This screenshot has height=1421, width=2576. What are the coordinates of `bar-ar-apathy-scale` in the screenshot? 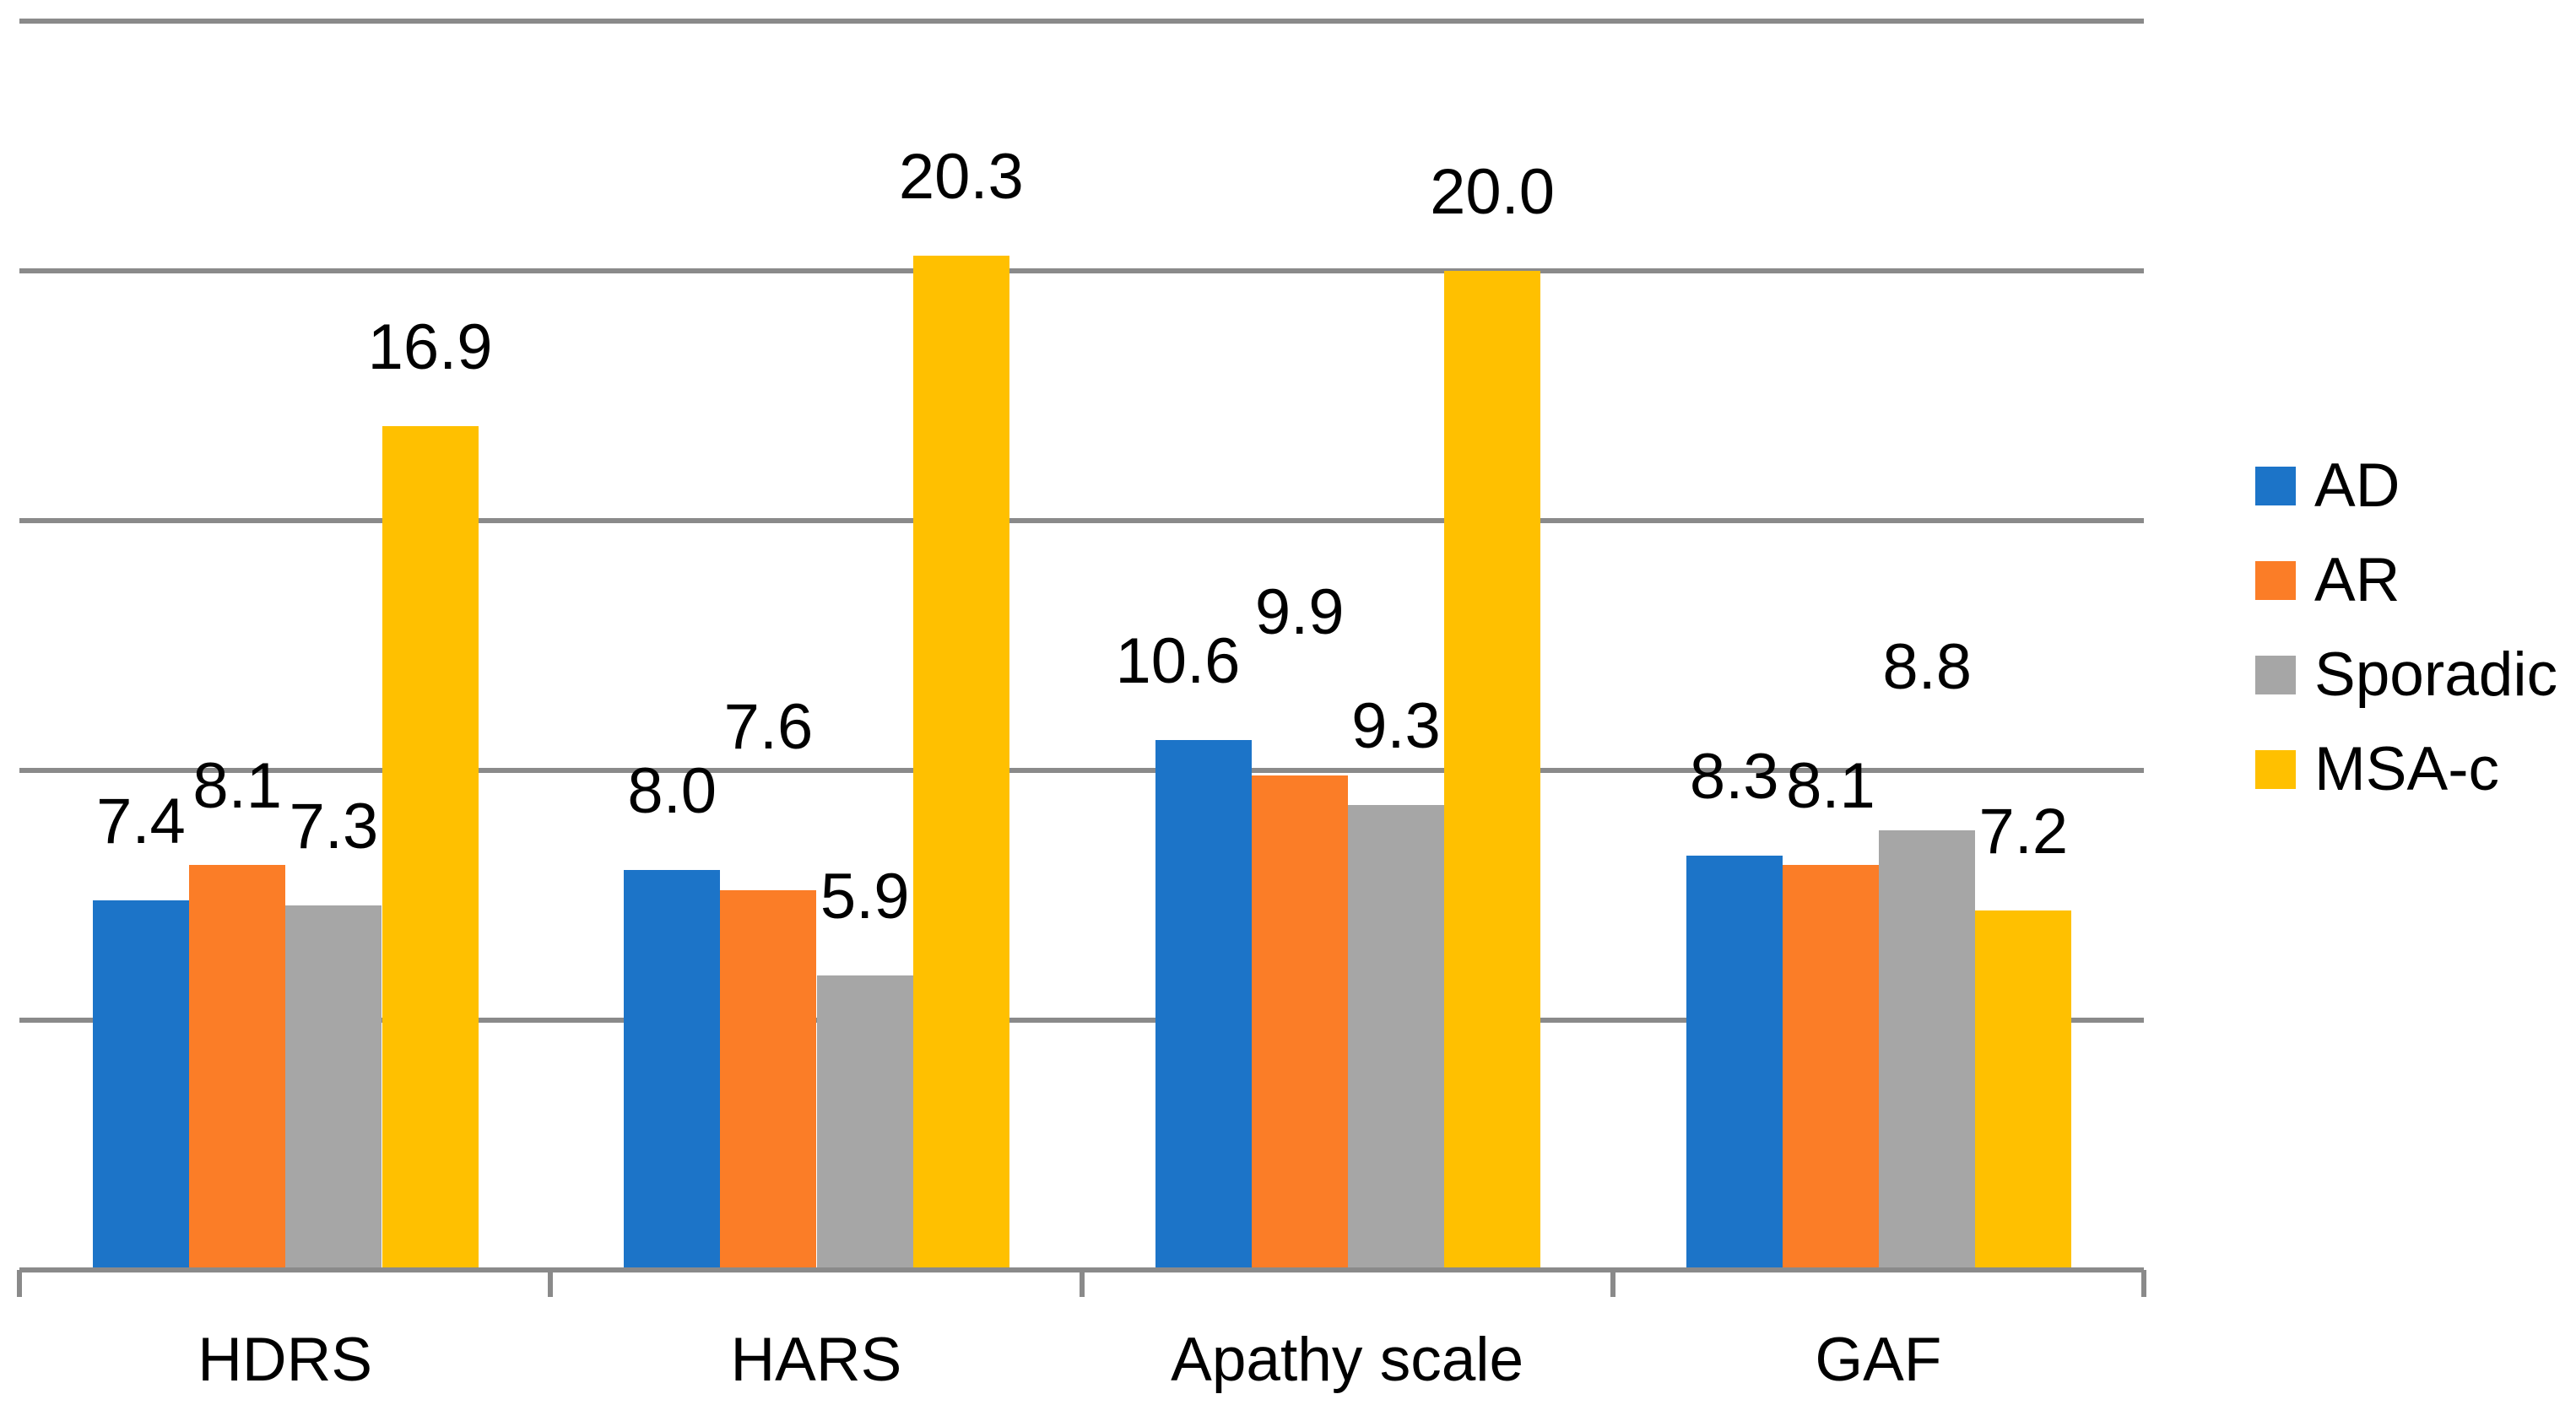 It's located at (1299, 1023).